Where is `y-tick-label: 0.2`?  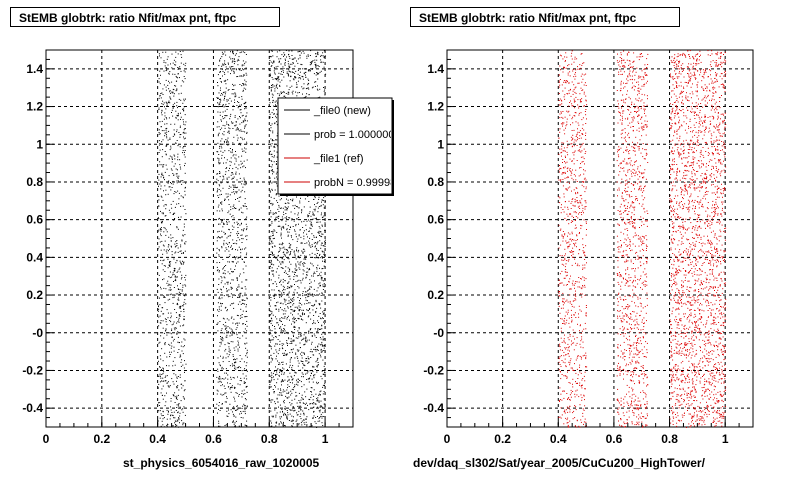 y-tick-label: 0.2 is located at coordinates (34, 295).